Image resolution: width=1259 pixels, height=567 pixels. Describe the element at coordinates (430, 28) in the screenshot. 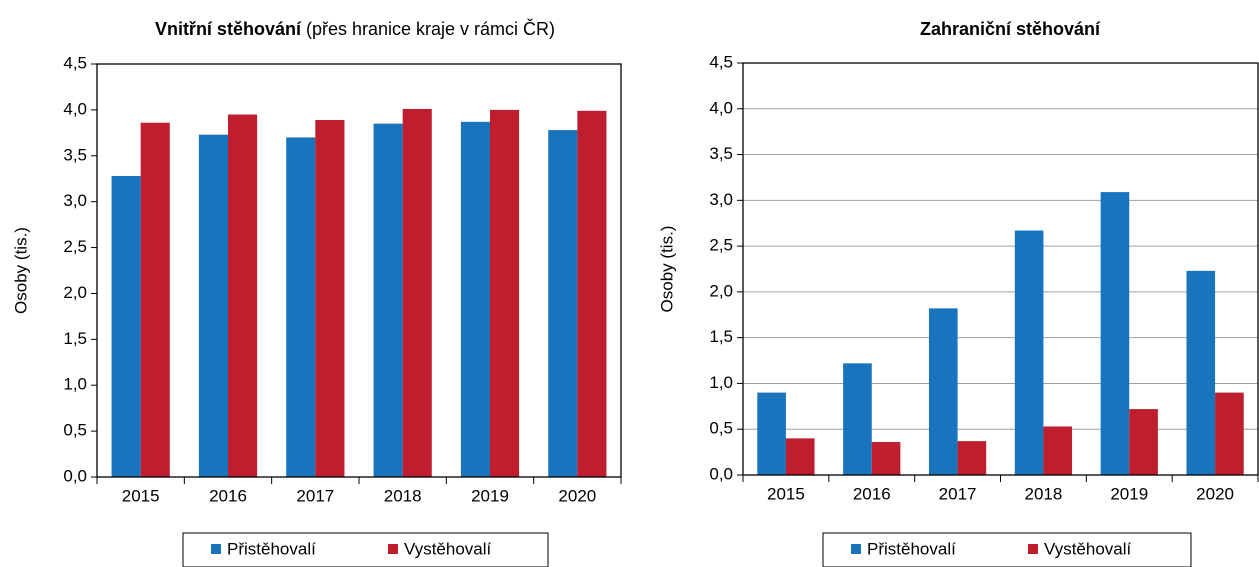

I see `title-sub: (přes hranice kraje v rámci ČR)` at that location.